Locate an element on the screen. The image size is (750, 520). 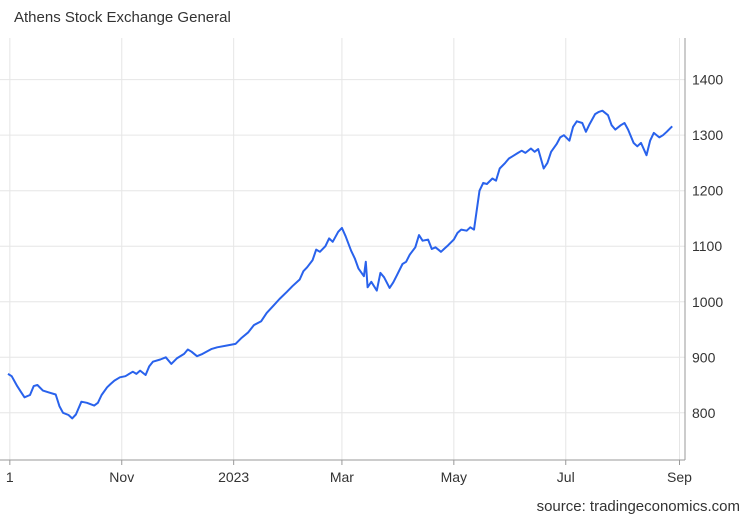
y-tick-labels: 800 900 1000 1100 1200 1300 1400 is located at coordinates (707, 246).